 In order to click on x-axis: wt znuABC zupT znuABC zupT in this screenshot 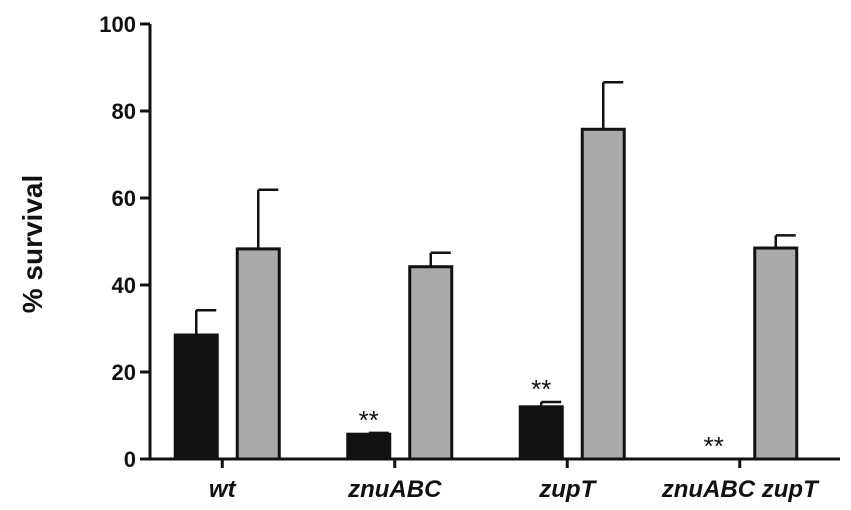, I will do `click(495, 480)`.